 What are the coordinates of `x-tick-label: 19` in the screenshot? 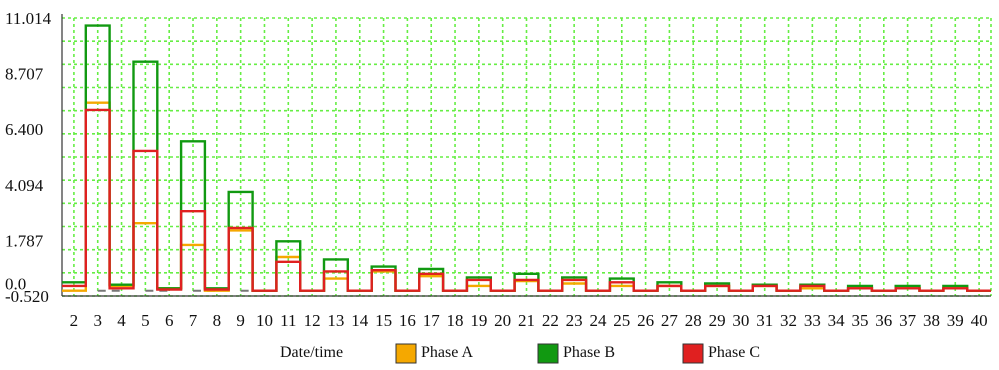 It's located at (478, 320).